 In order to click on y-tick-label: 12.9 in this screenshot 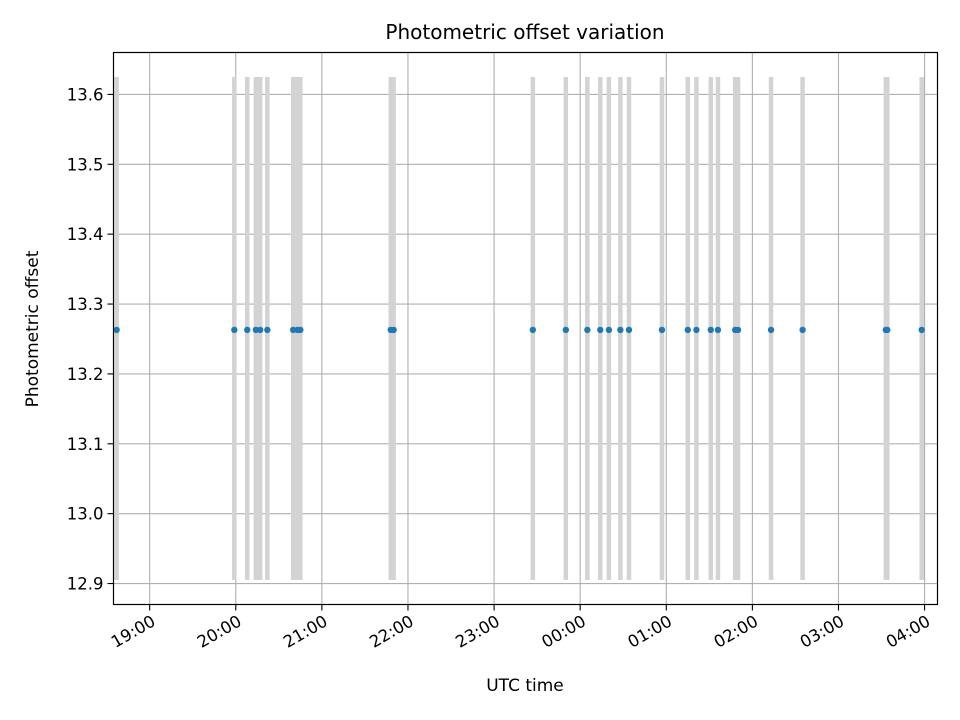, I will do `click(85, 584)`.